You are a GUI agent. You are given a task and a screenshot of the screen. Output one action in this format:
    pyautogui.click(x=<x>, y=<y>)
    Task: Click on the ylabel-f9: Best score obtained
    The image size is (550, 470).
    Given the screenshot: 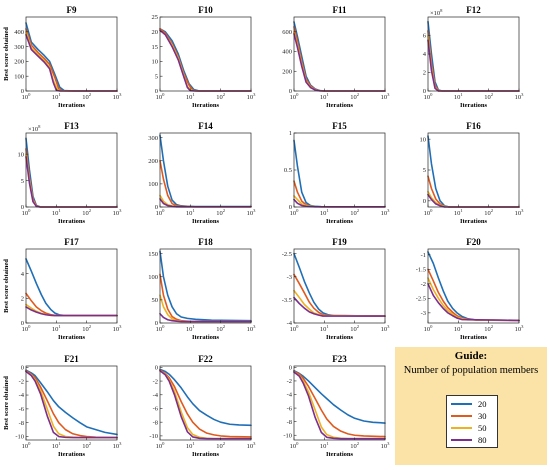 What is the action you would take?
    pyautogui.click(x=6, y=54)
    